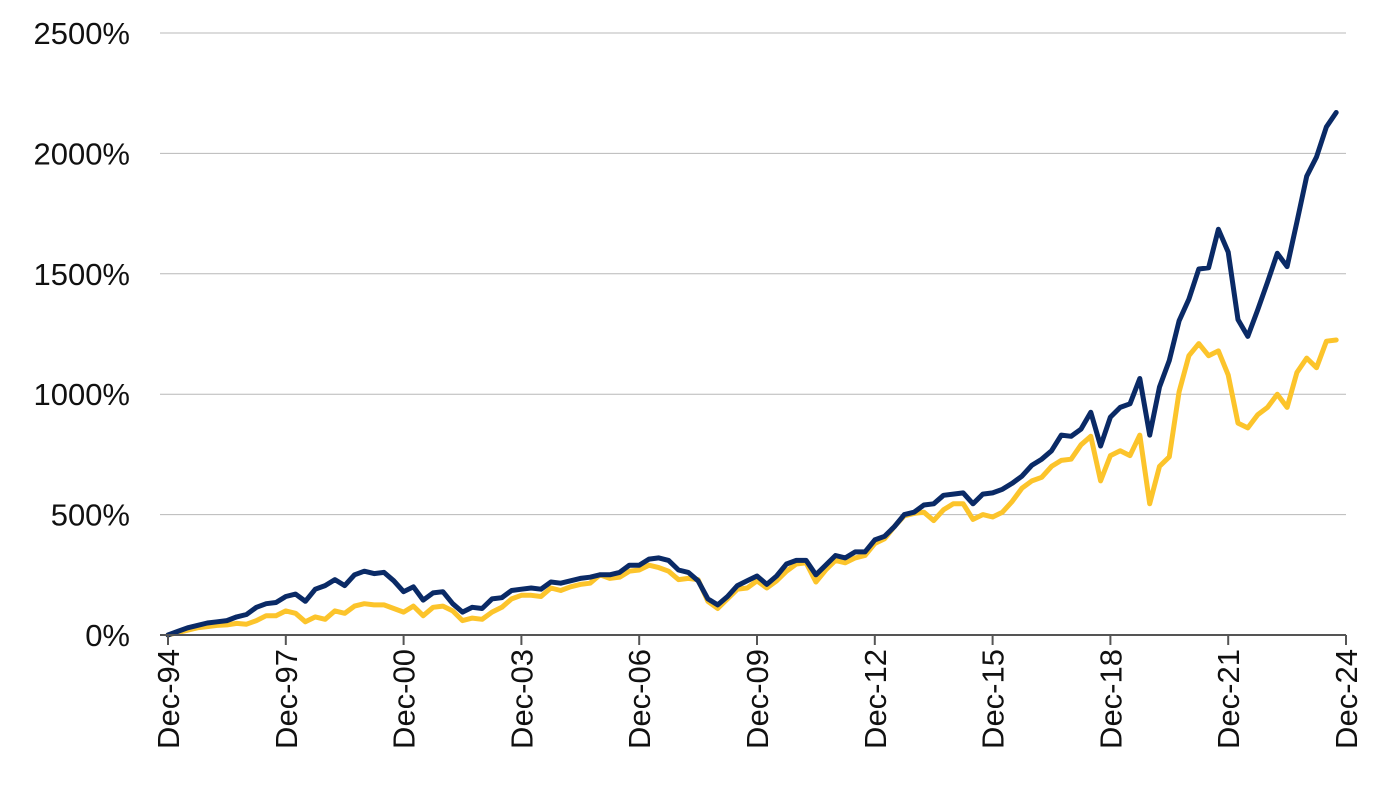 Image resolution: width=1380 pixels, height=800 pixels. I want to click on x-tick-label: Dec-21, so click(1228, 699).